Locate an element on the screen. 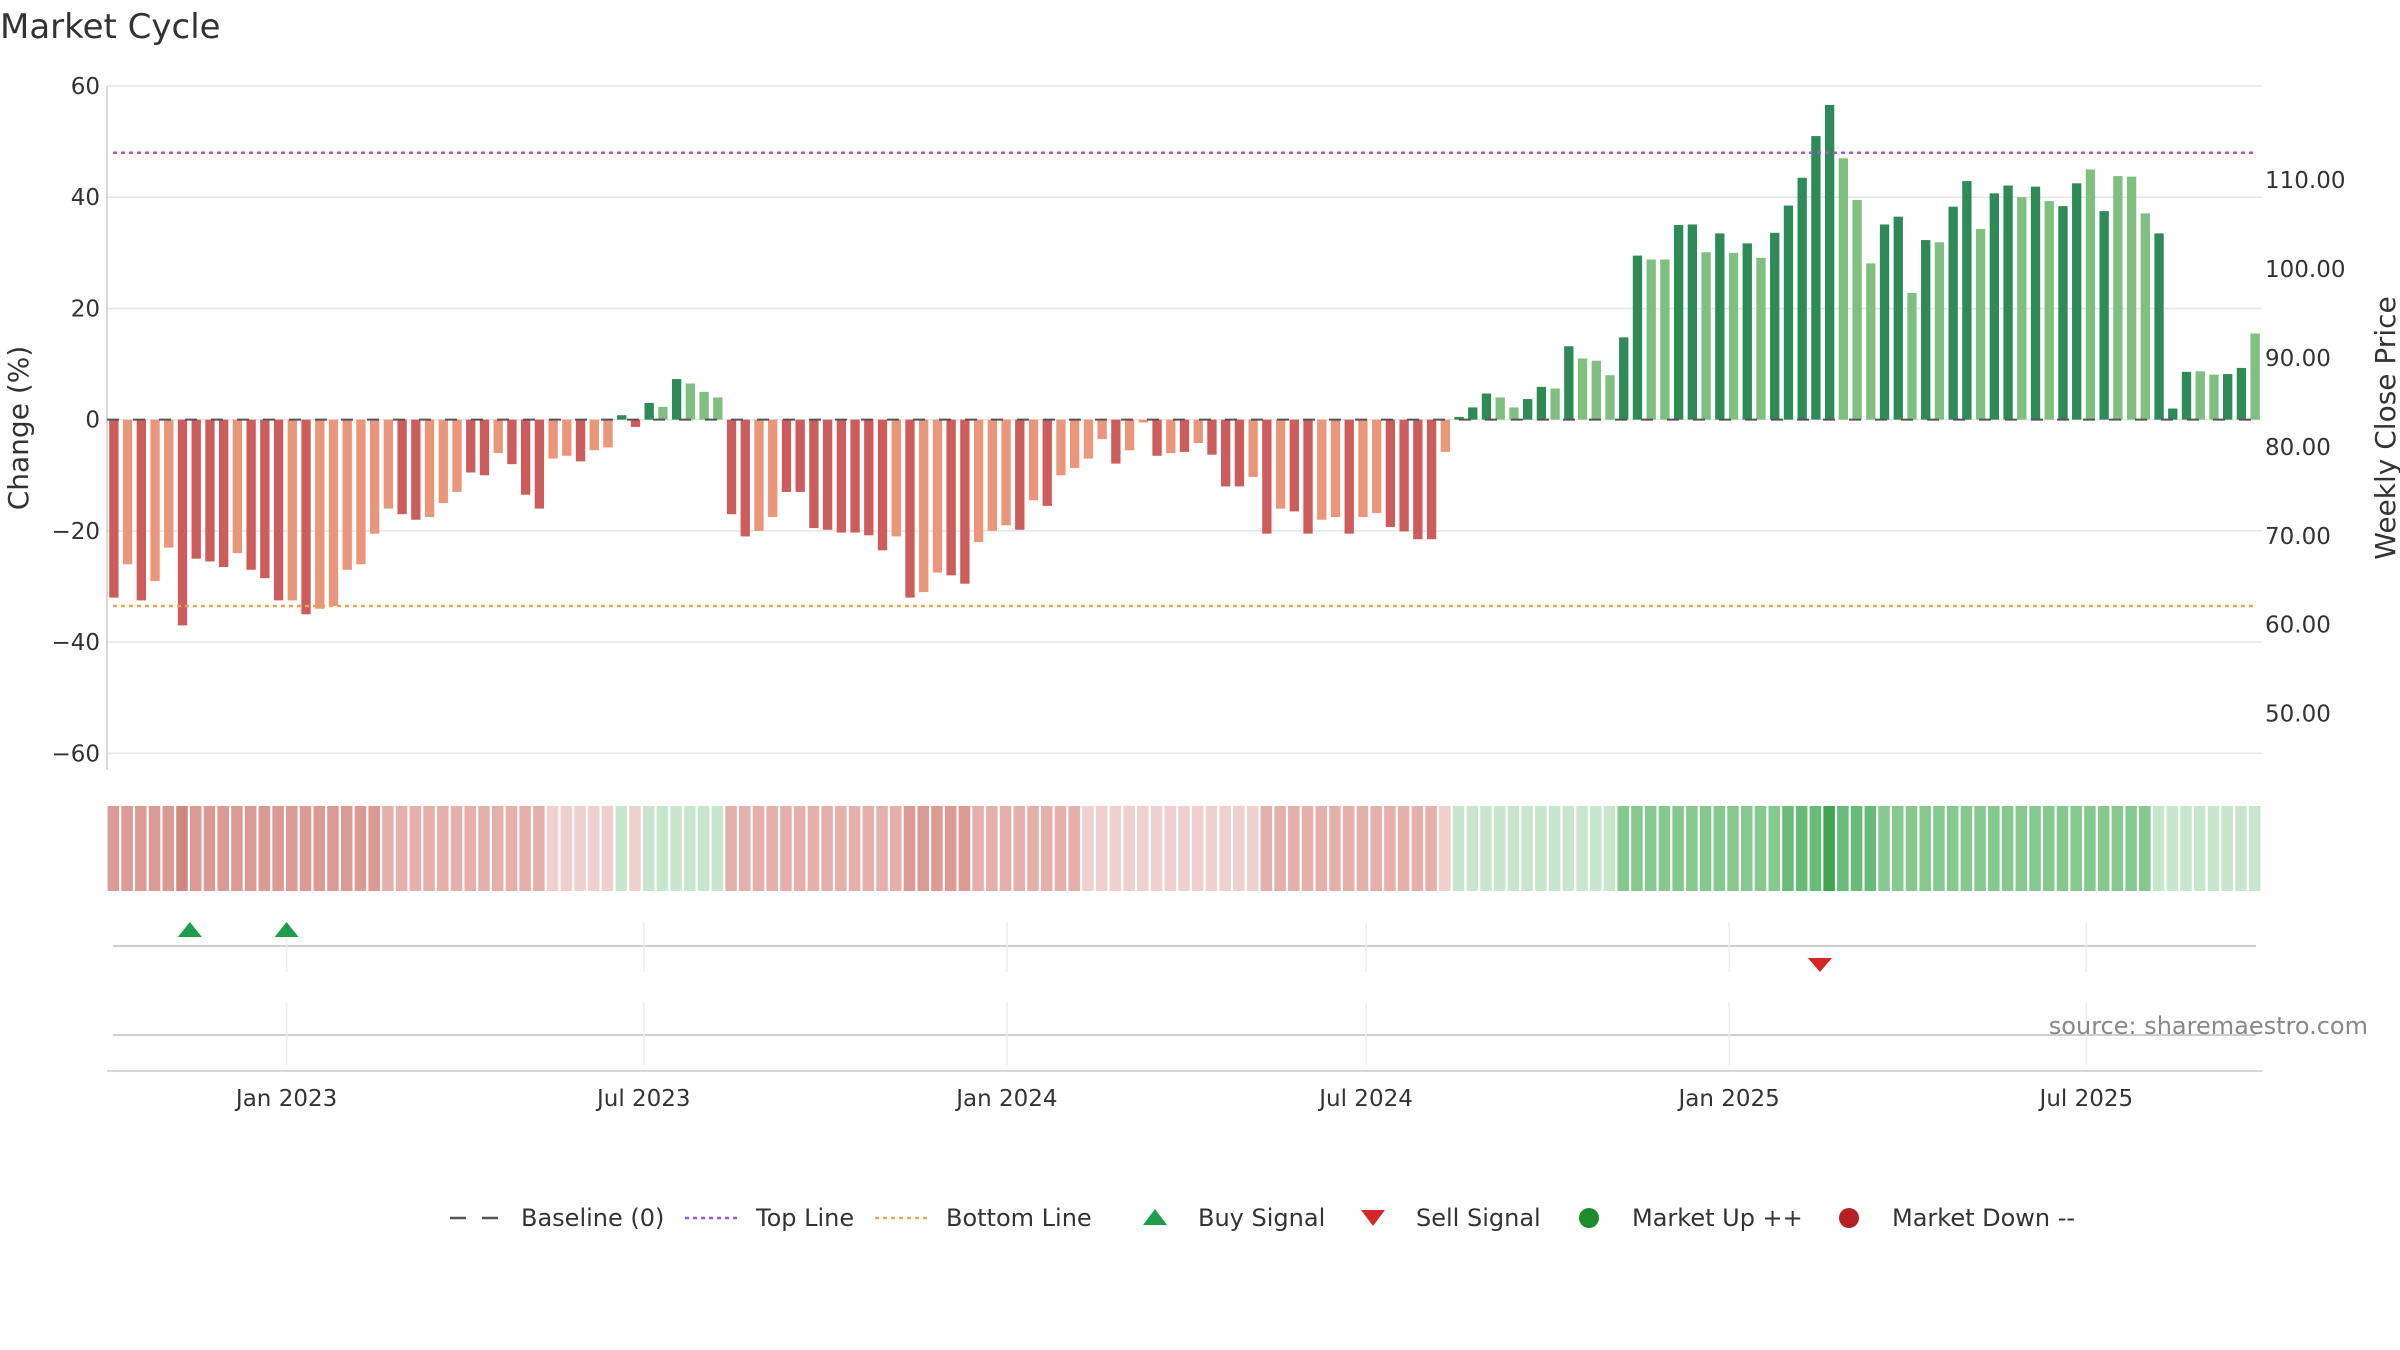 This screenshot has height=1350, width=2400. y2-tick-label: 90.00 is located at coordinates (2298, 359).